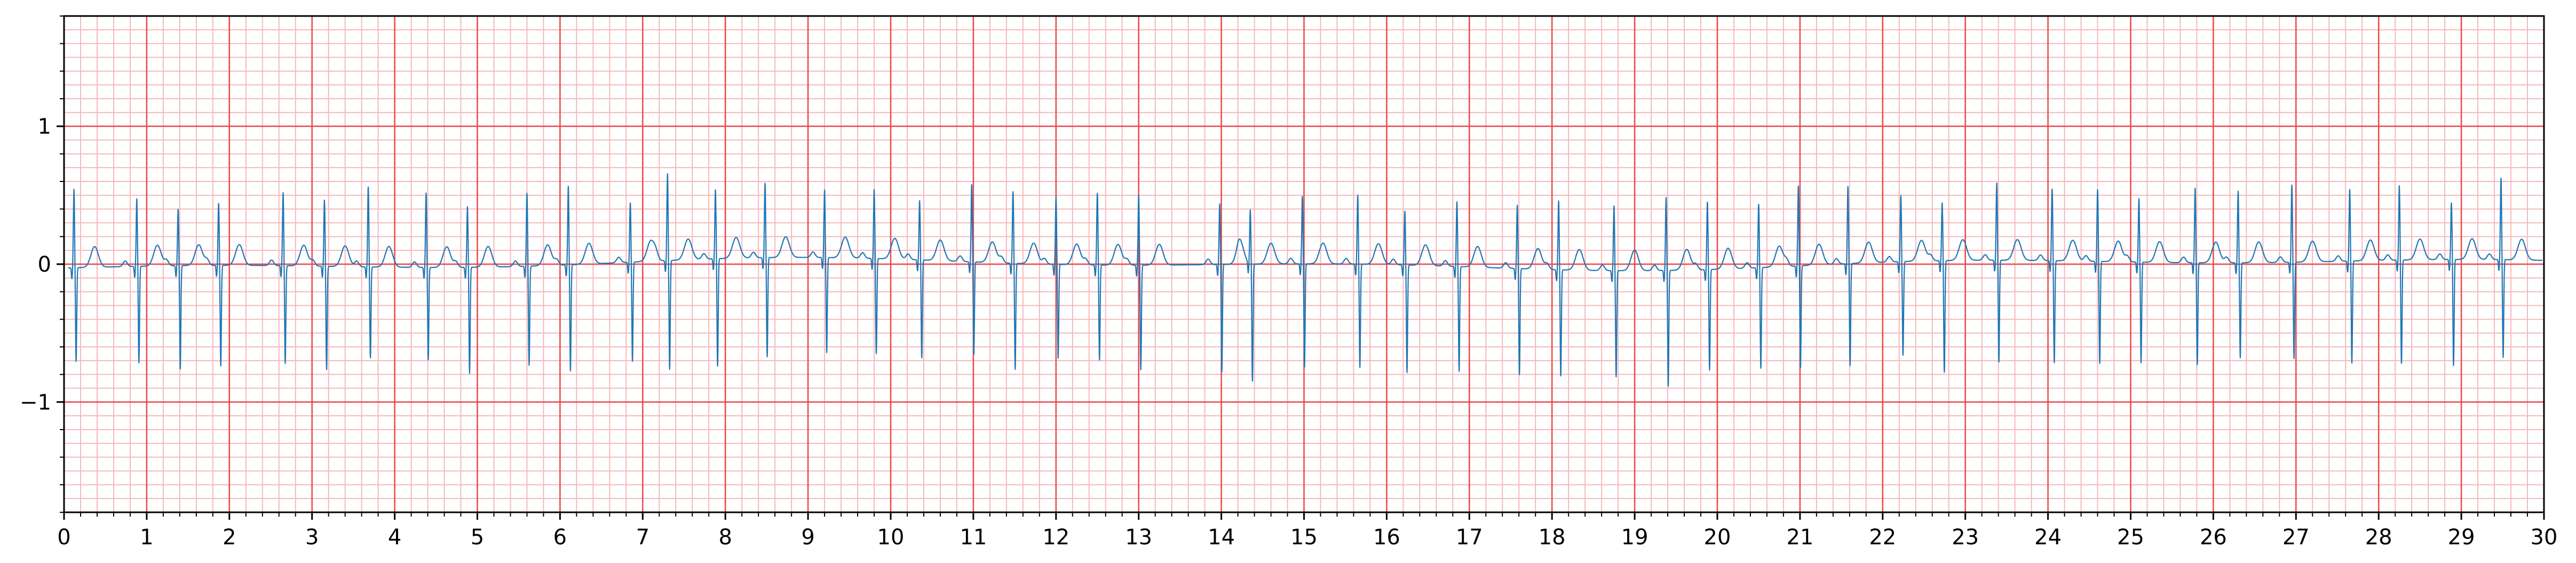 This screenshot has height=563, width=2576. What do you see at coordinates (2130, 537) in the screenshot?
I see `x-tick-label: 25` at bounding box center [2130, 537].